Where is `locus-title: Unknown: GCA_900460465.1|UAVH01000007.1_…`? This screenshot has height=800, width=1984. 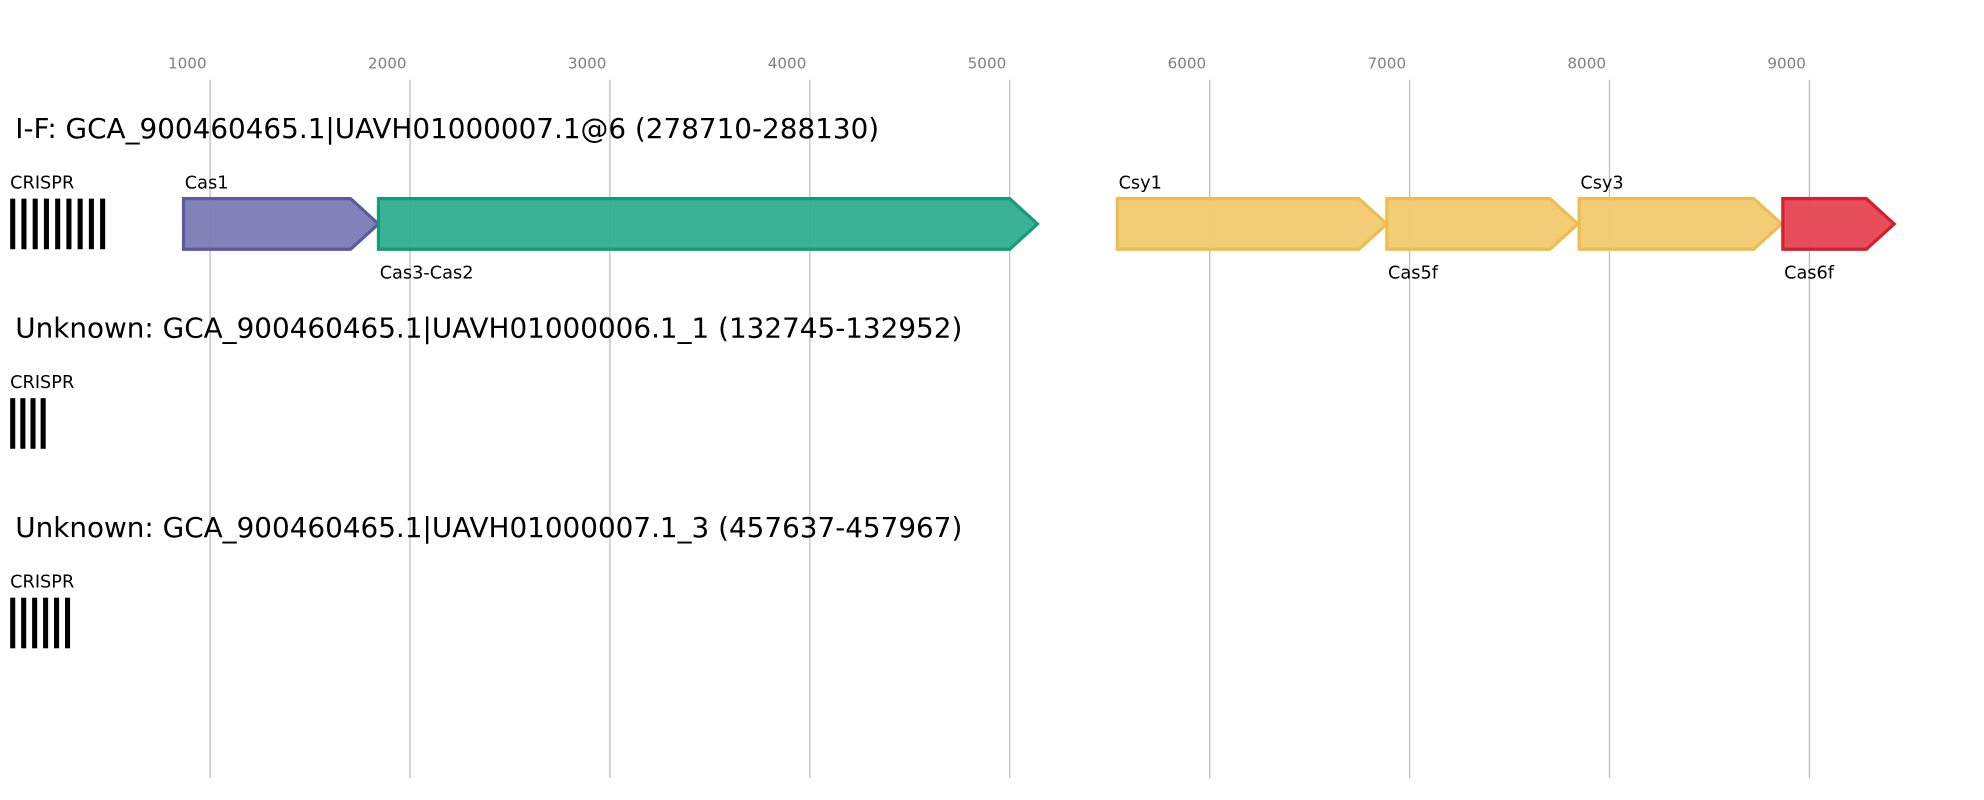
locus-title: Unknown: GCA_900460465.1|UAVH01000007.1_… is located at coordinates (488, 527).